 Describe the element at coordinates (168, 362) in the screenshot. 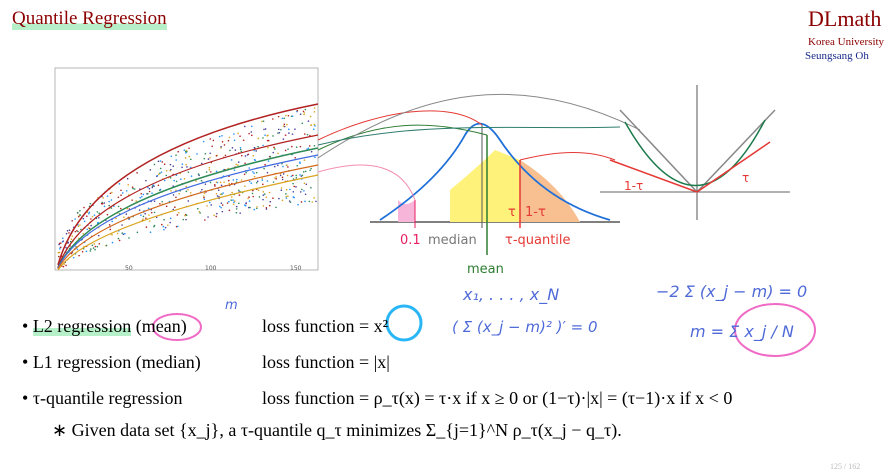

I see `bullet-paren: (median)` at that location.